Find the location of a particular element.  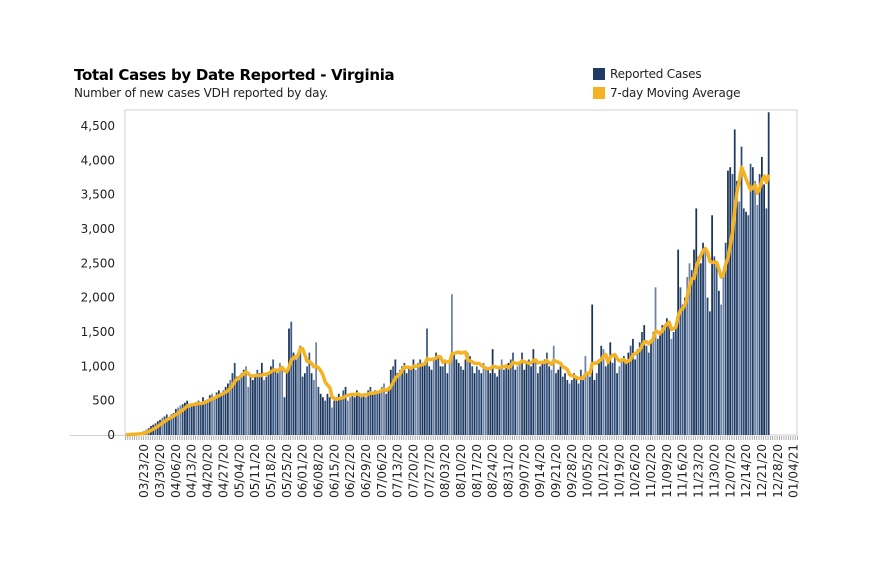

legend-swatch-average is located at coordinates (599, 93).